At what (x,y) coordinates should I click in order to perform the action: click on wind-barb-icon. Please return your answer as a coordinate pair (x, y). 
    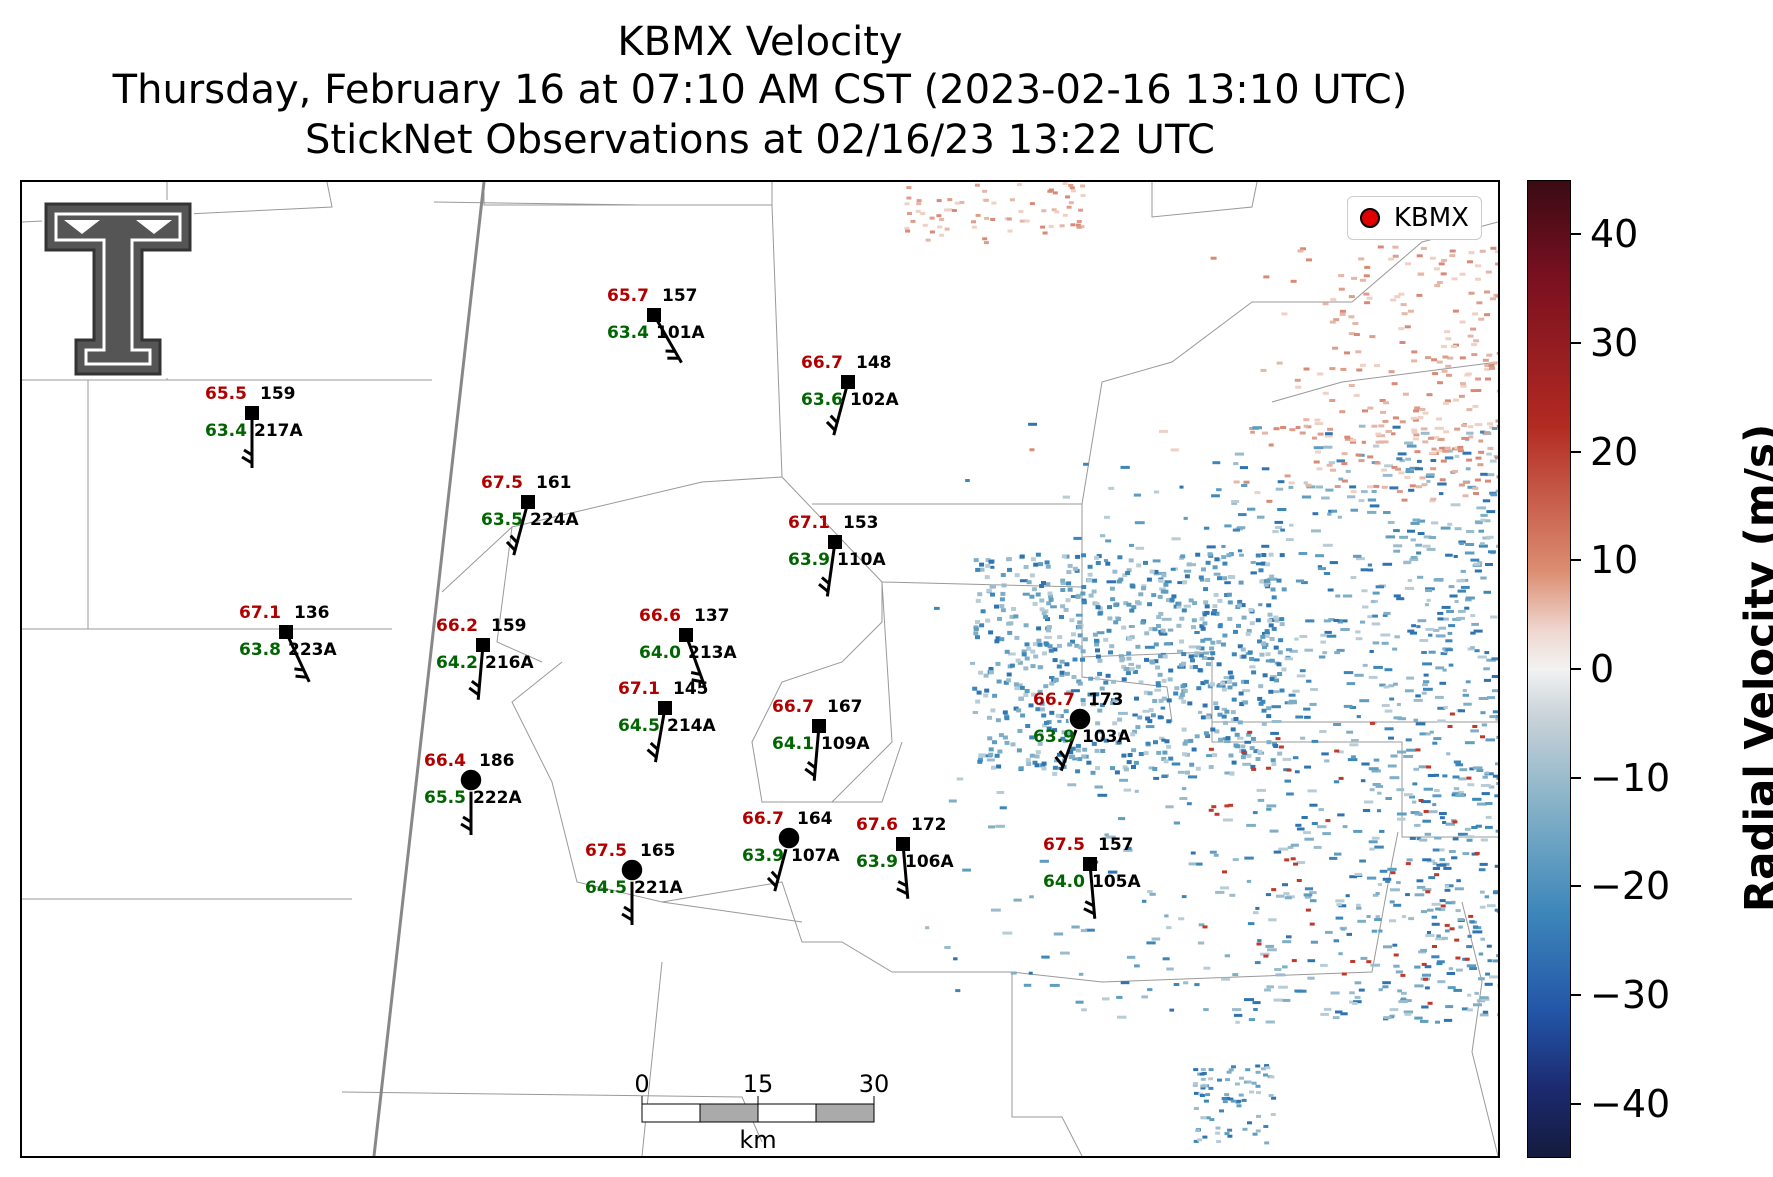
    Looking at the image, I should click on (695, 661).